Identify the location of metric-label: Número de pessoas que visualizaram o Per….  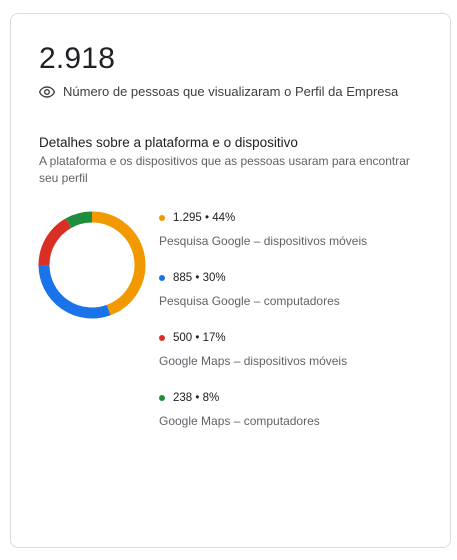
(231, 91).